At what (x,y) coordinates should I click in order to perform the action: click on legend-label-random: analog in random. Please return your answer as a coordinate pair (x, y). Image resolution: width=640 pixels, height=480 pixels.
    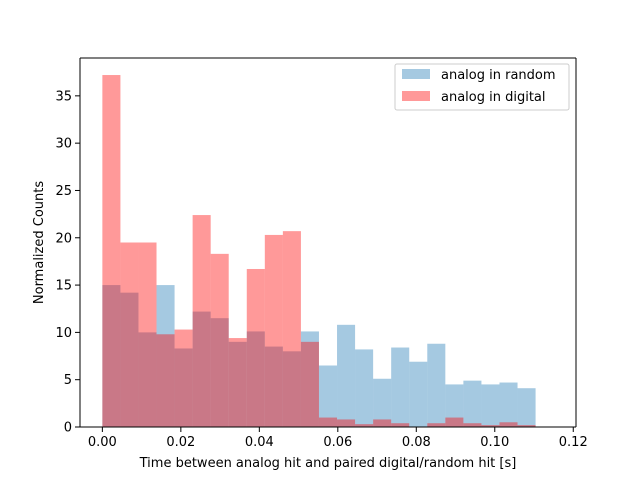
    Looking at the image, I should click on (498, 75).